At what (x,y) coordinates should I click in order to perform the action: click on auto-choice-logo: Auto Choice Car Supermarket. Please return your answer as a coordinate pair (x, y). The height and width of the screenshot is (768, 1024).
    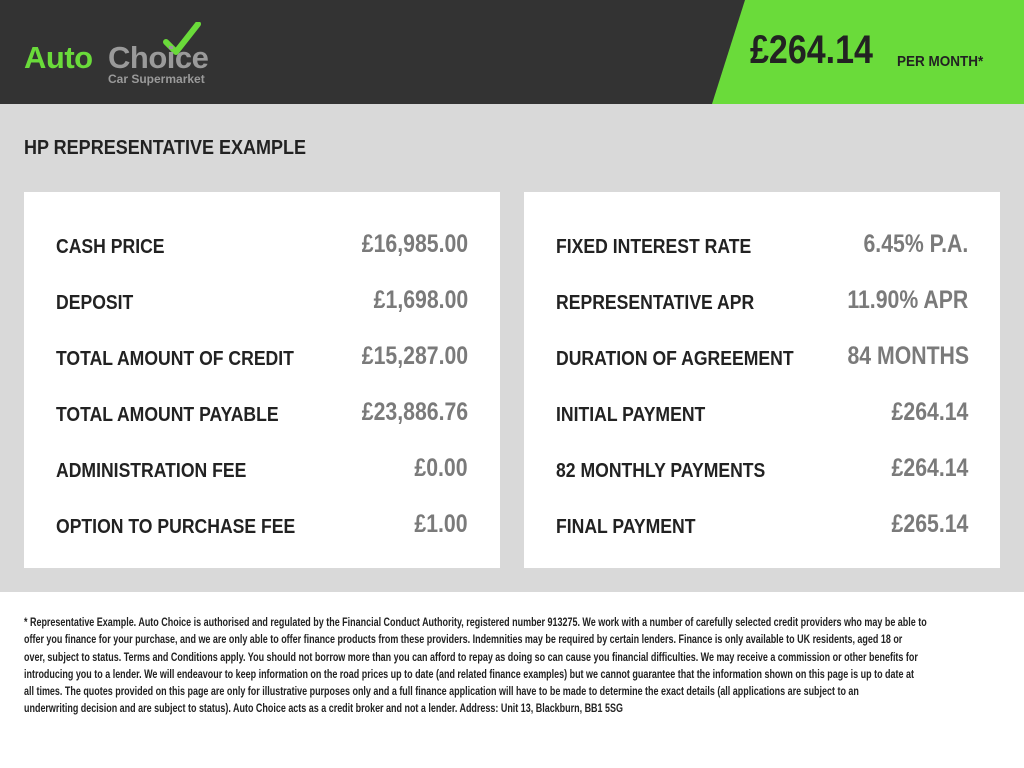
    Looking at the image, I should click on (124, 54).